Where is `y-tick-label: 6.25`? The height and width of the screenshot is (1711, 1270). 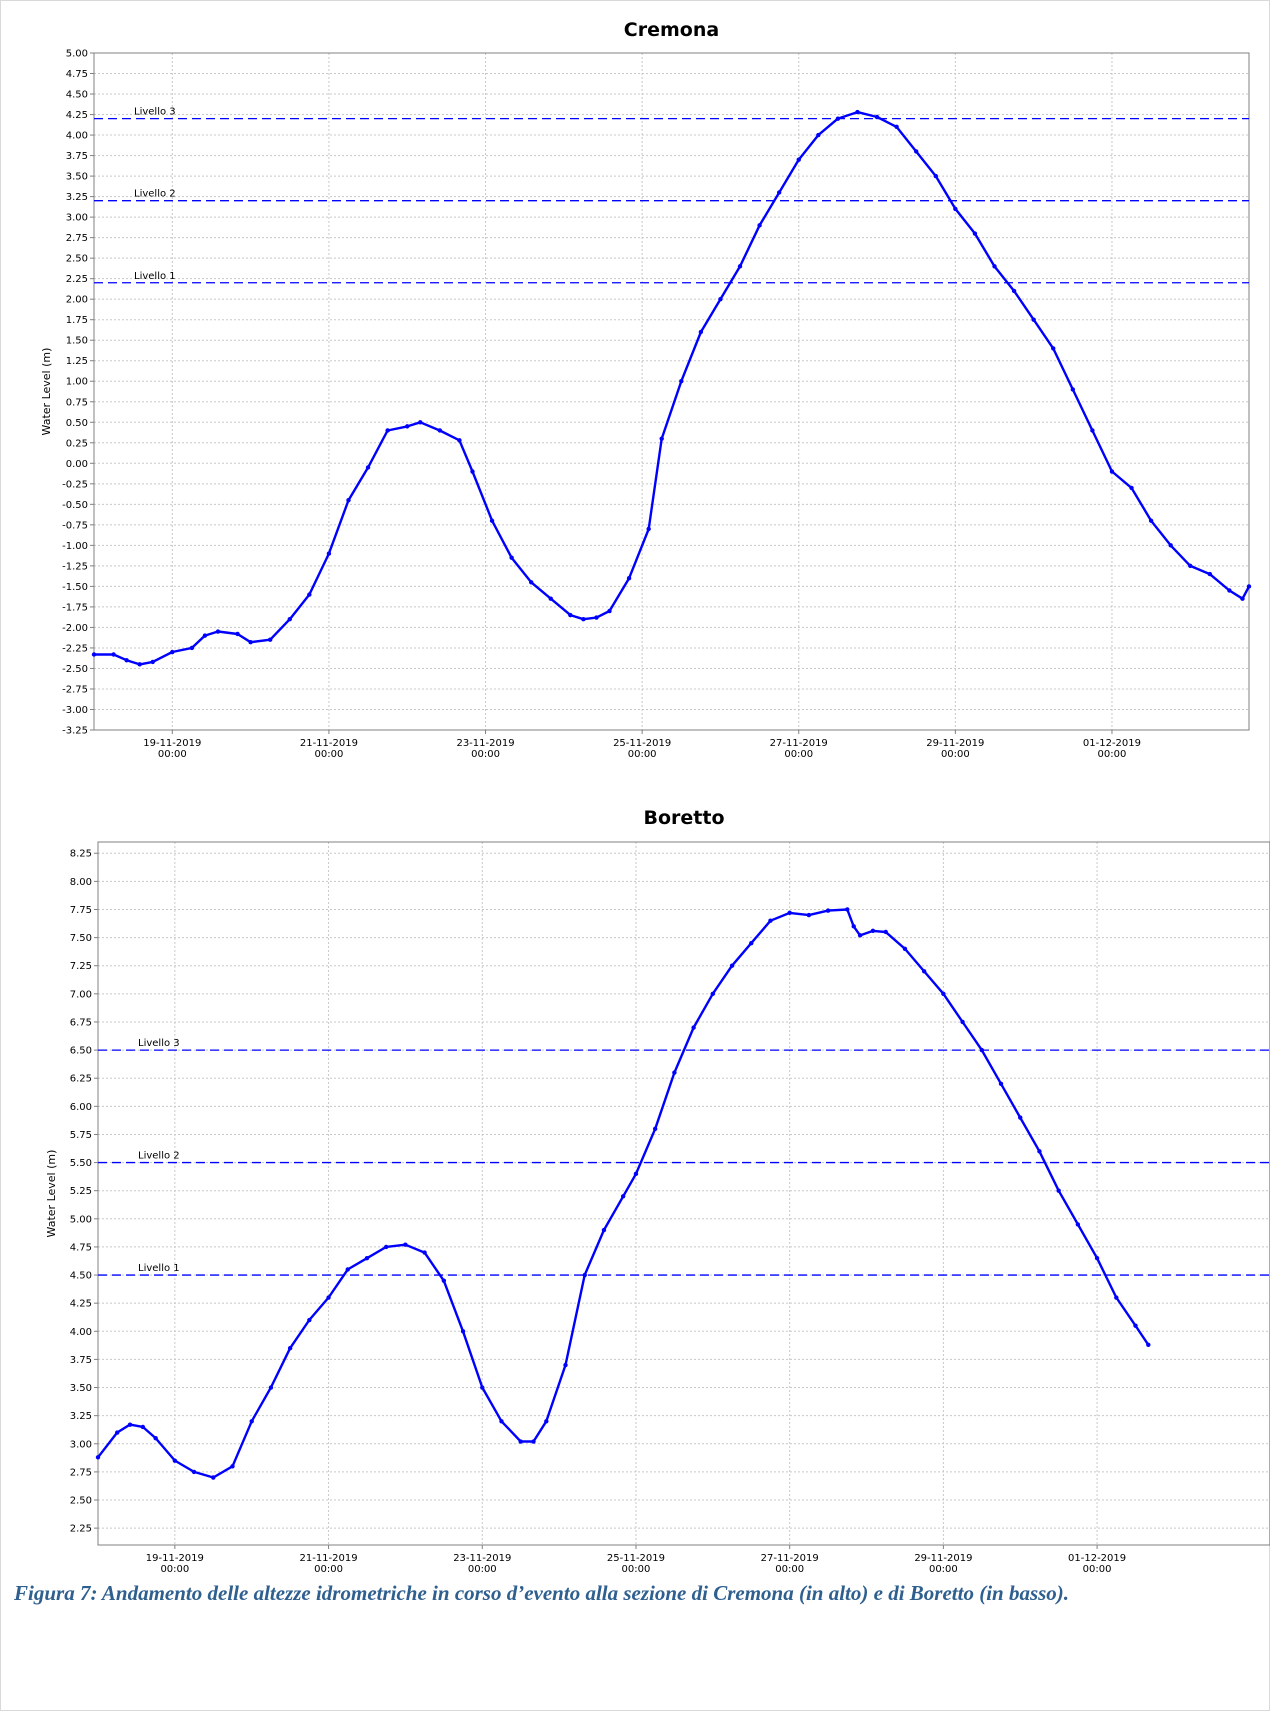
y-tick-label: 6.25 is located at coordinates (81, 1079).